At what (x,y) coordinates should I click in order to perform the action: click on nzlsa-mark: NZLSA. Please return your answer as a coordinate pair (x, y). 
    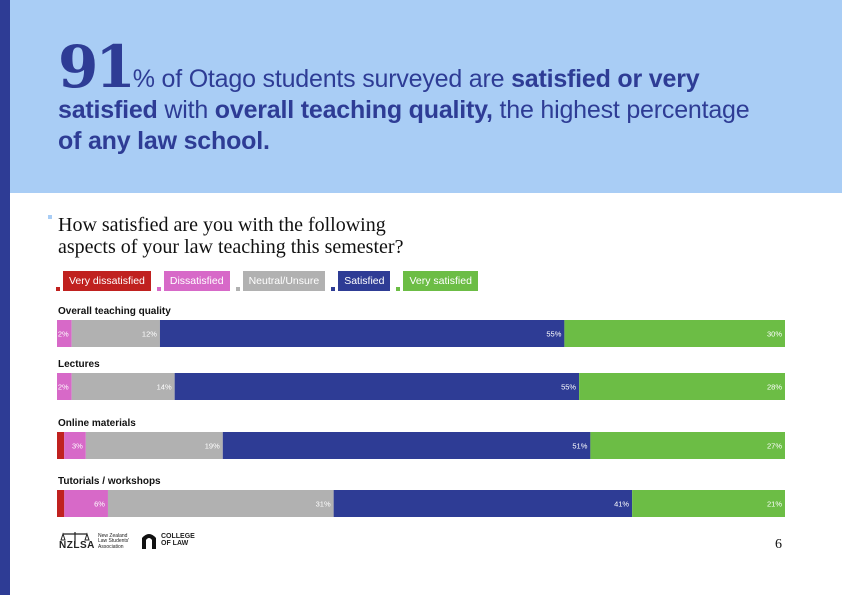
    Looking at the image, I should click on (77, 545).